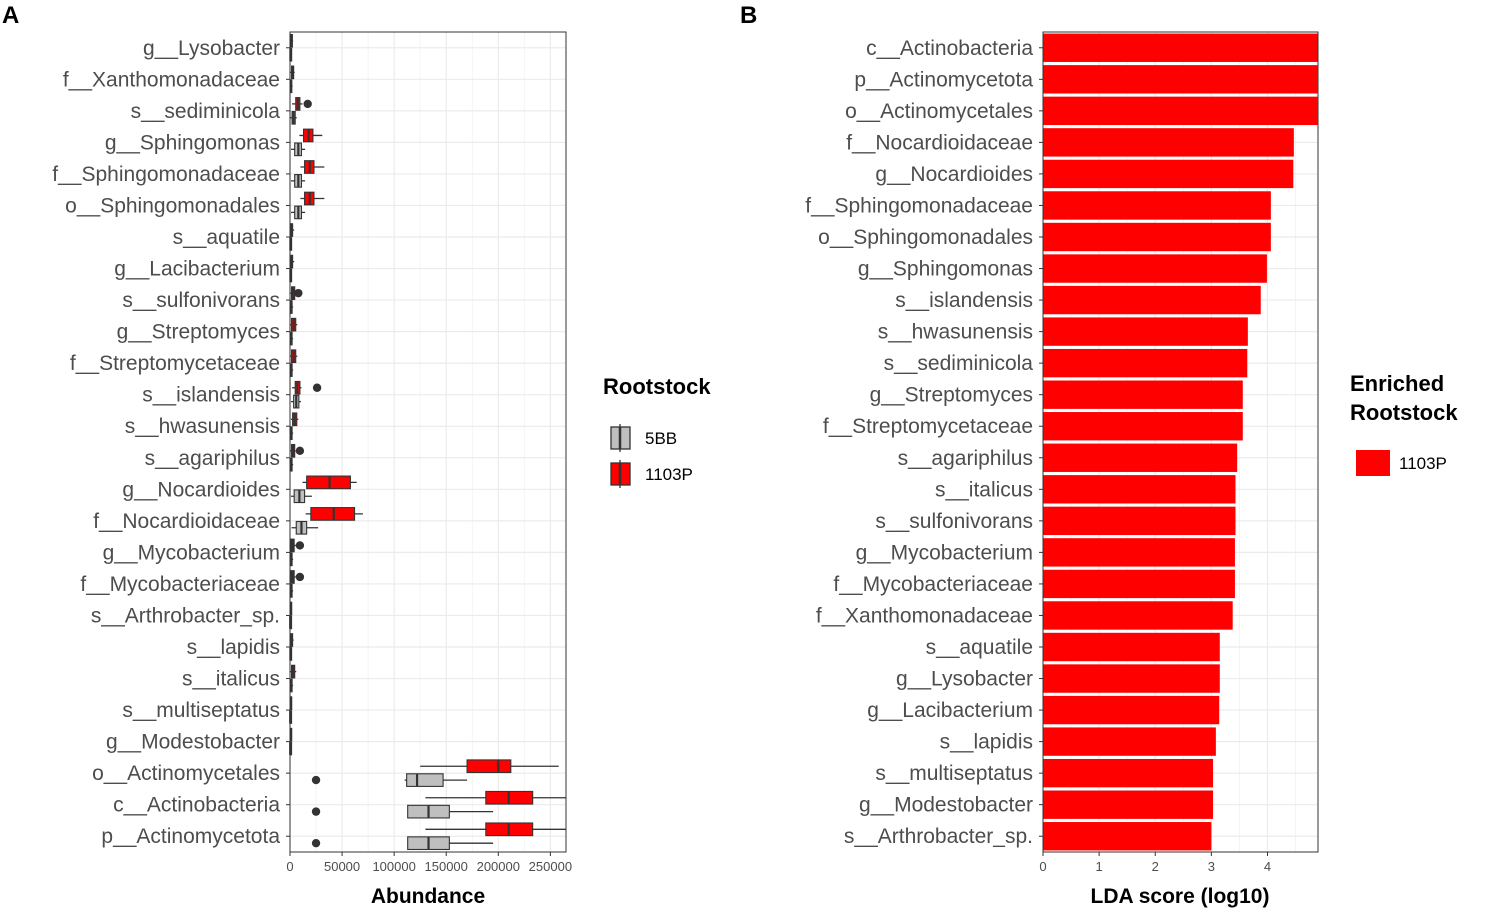 The width and height of the screenshot is (1485, 913). Describe the element at coordinates (984, 489) in the screenshot. I see `panel-b-label-s-italicus: s__italicus` at that location.